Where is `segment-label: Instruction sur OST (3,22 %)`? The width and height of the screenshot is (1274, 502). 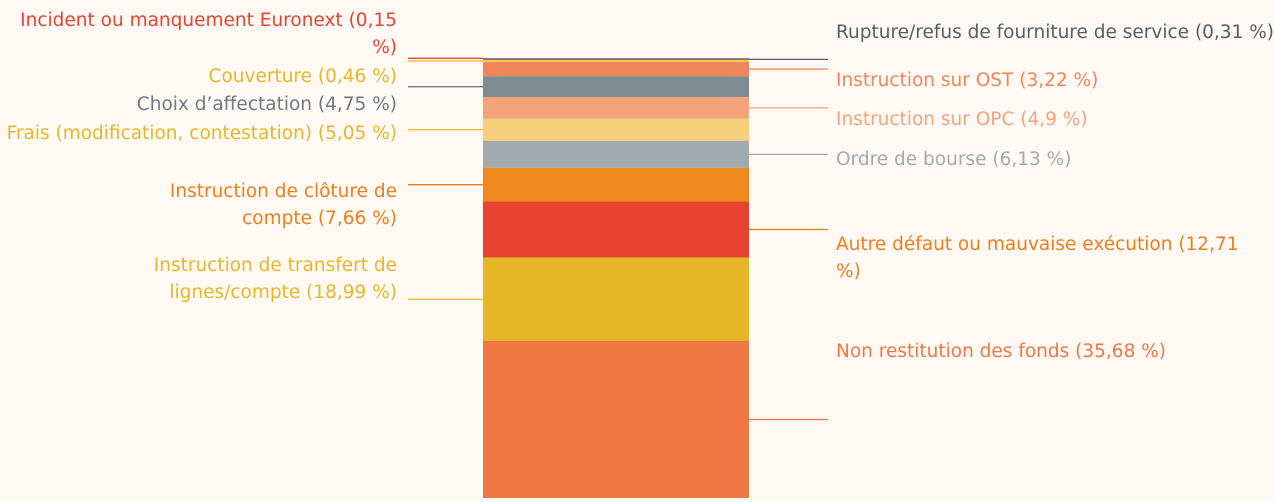
segment-label: Instruction sur OST (3,22 %) is located at coordinates (1046, 80).